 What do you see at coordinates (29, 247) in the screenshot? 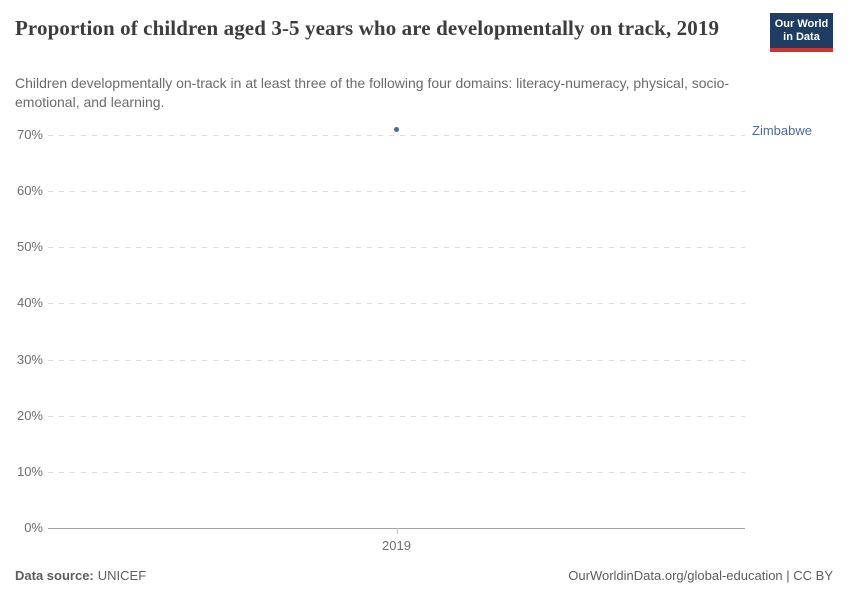
I see `y-axis-tick-label: 50%` at bounding box center [29, 247].